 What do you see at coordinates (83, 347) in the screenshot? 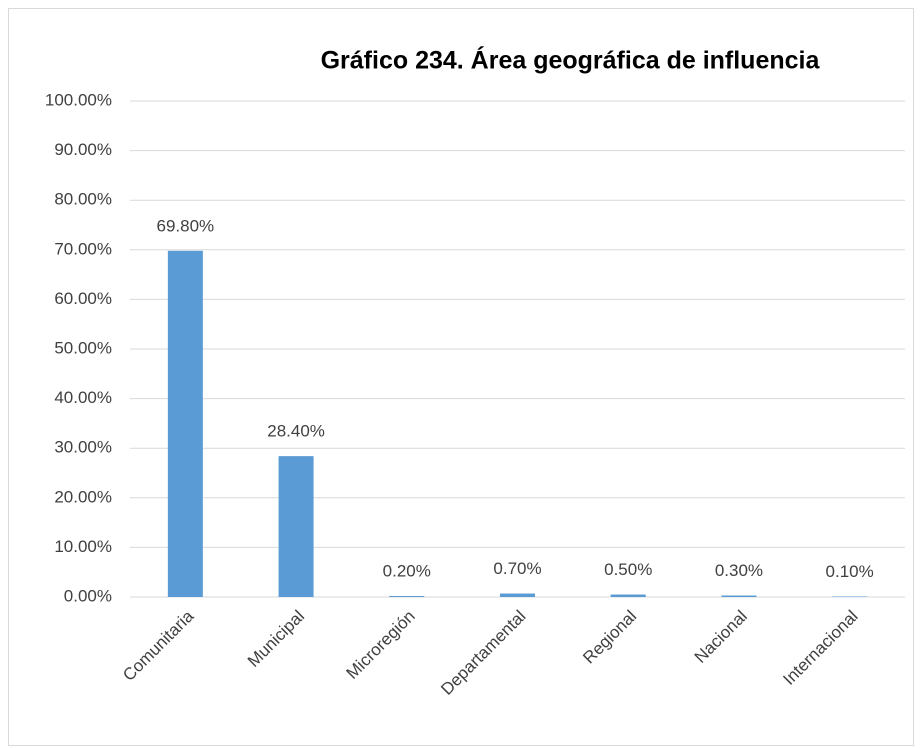
I see `y-tick-label: 50.00%` at bounding box center [83, 347].